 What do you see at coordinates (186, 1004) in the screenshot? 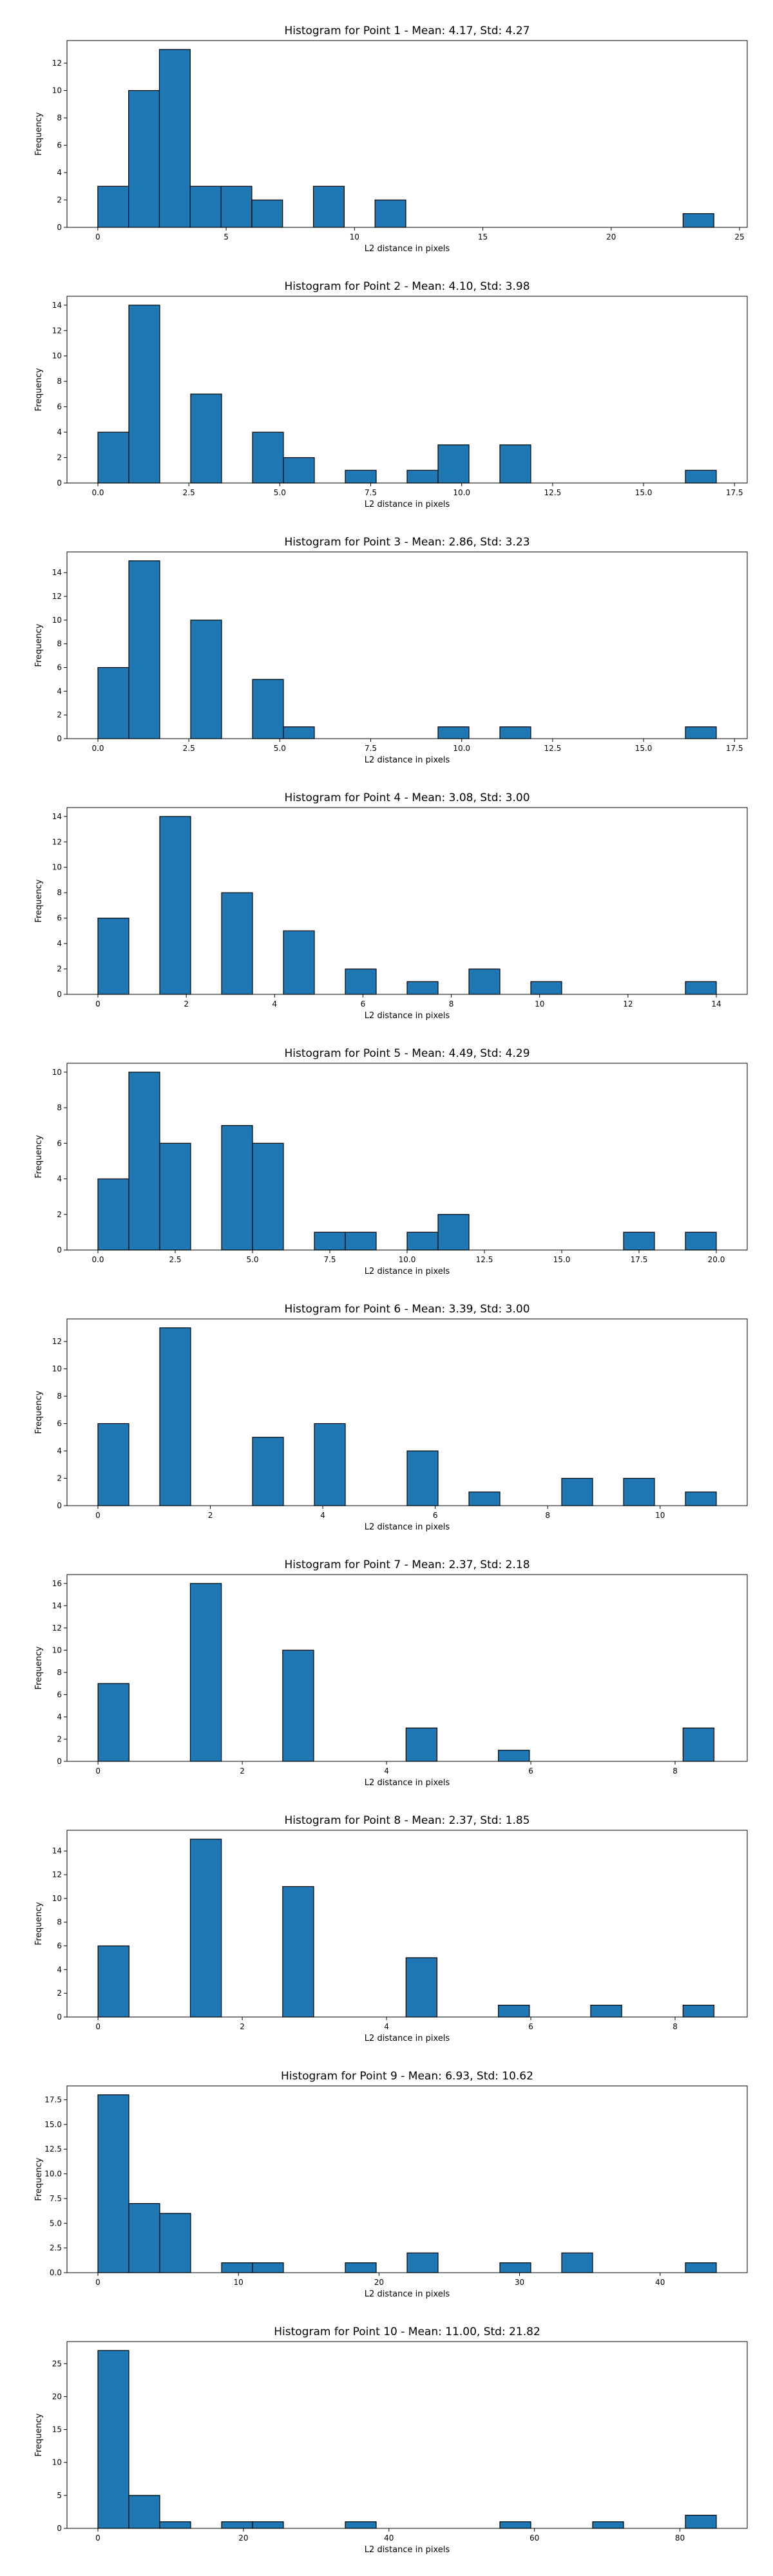
I see `x-tick-label: 2` at bounding box center [186, 1004].